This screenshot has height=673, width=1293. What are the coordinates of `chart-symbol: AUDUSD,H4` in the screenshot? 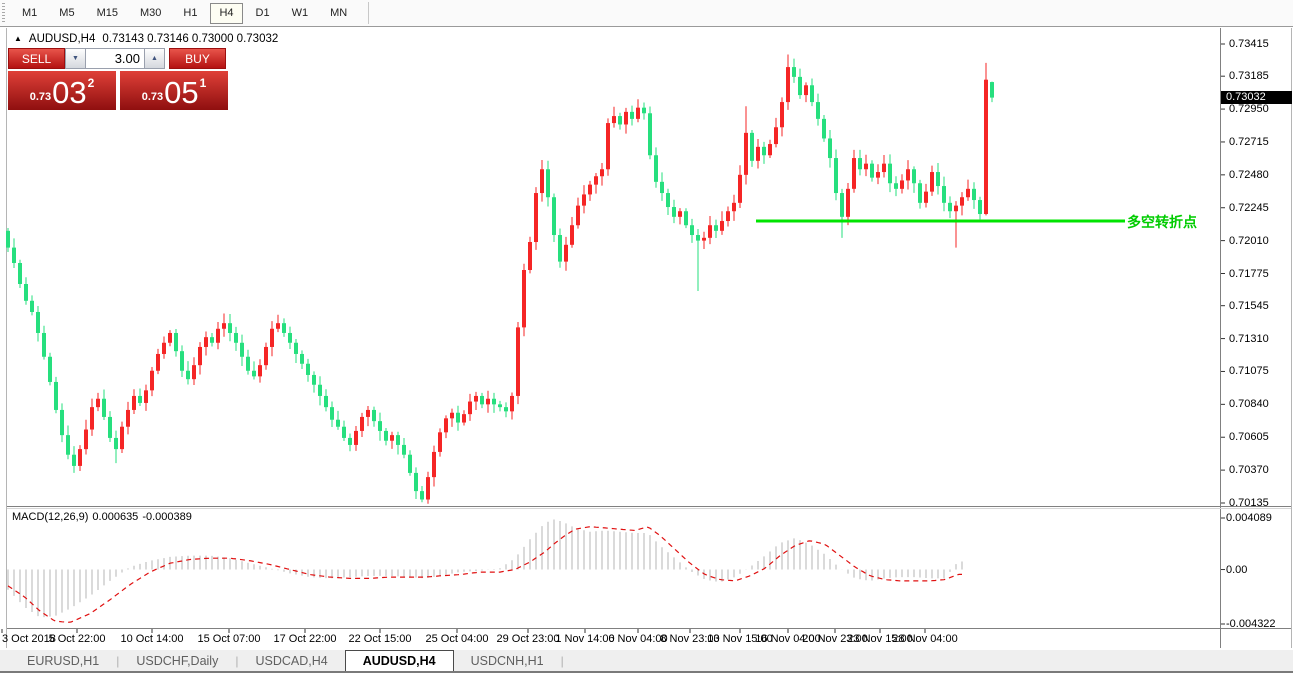 It's located at (62, 39).